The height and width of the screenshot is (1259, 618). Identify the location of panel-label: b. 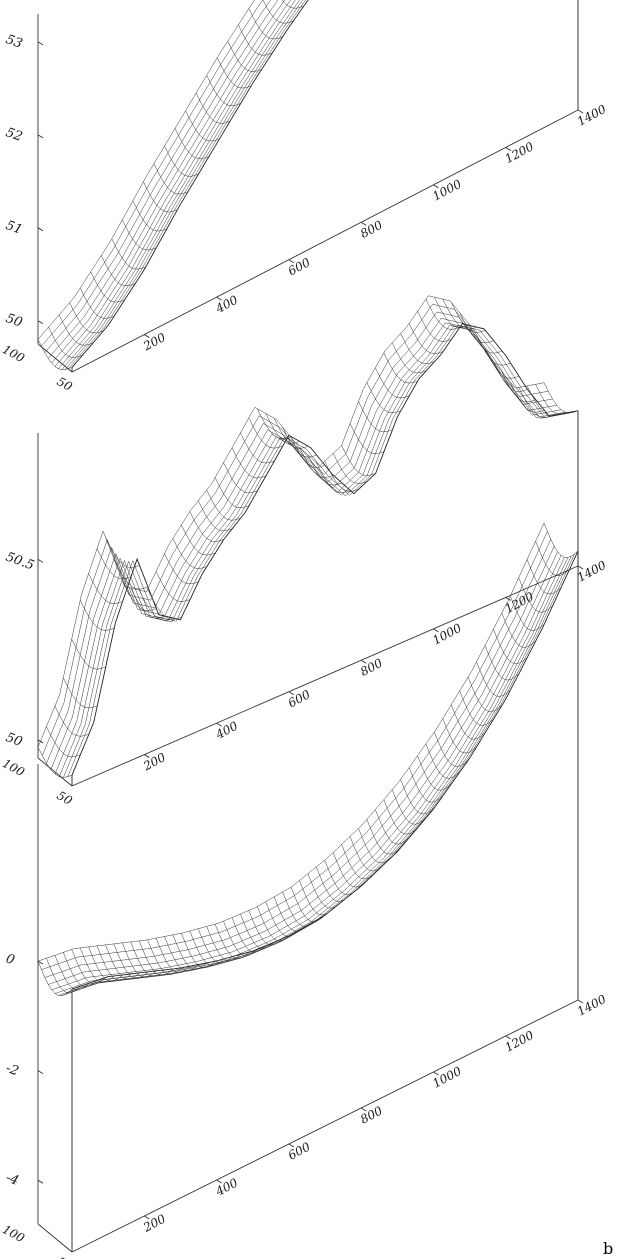
(608, 1248).